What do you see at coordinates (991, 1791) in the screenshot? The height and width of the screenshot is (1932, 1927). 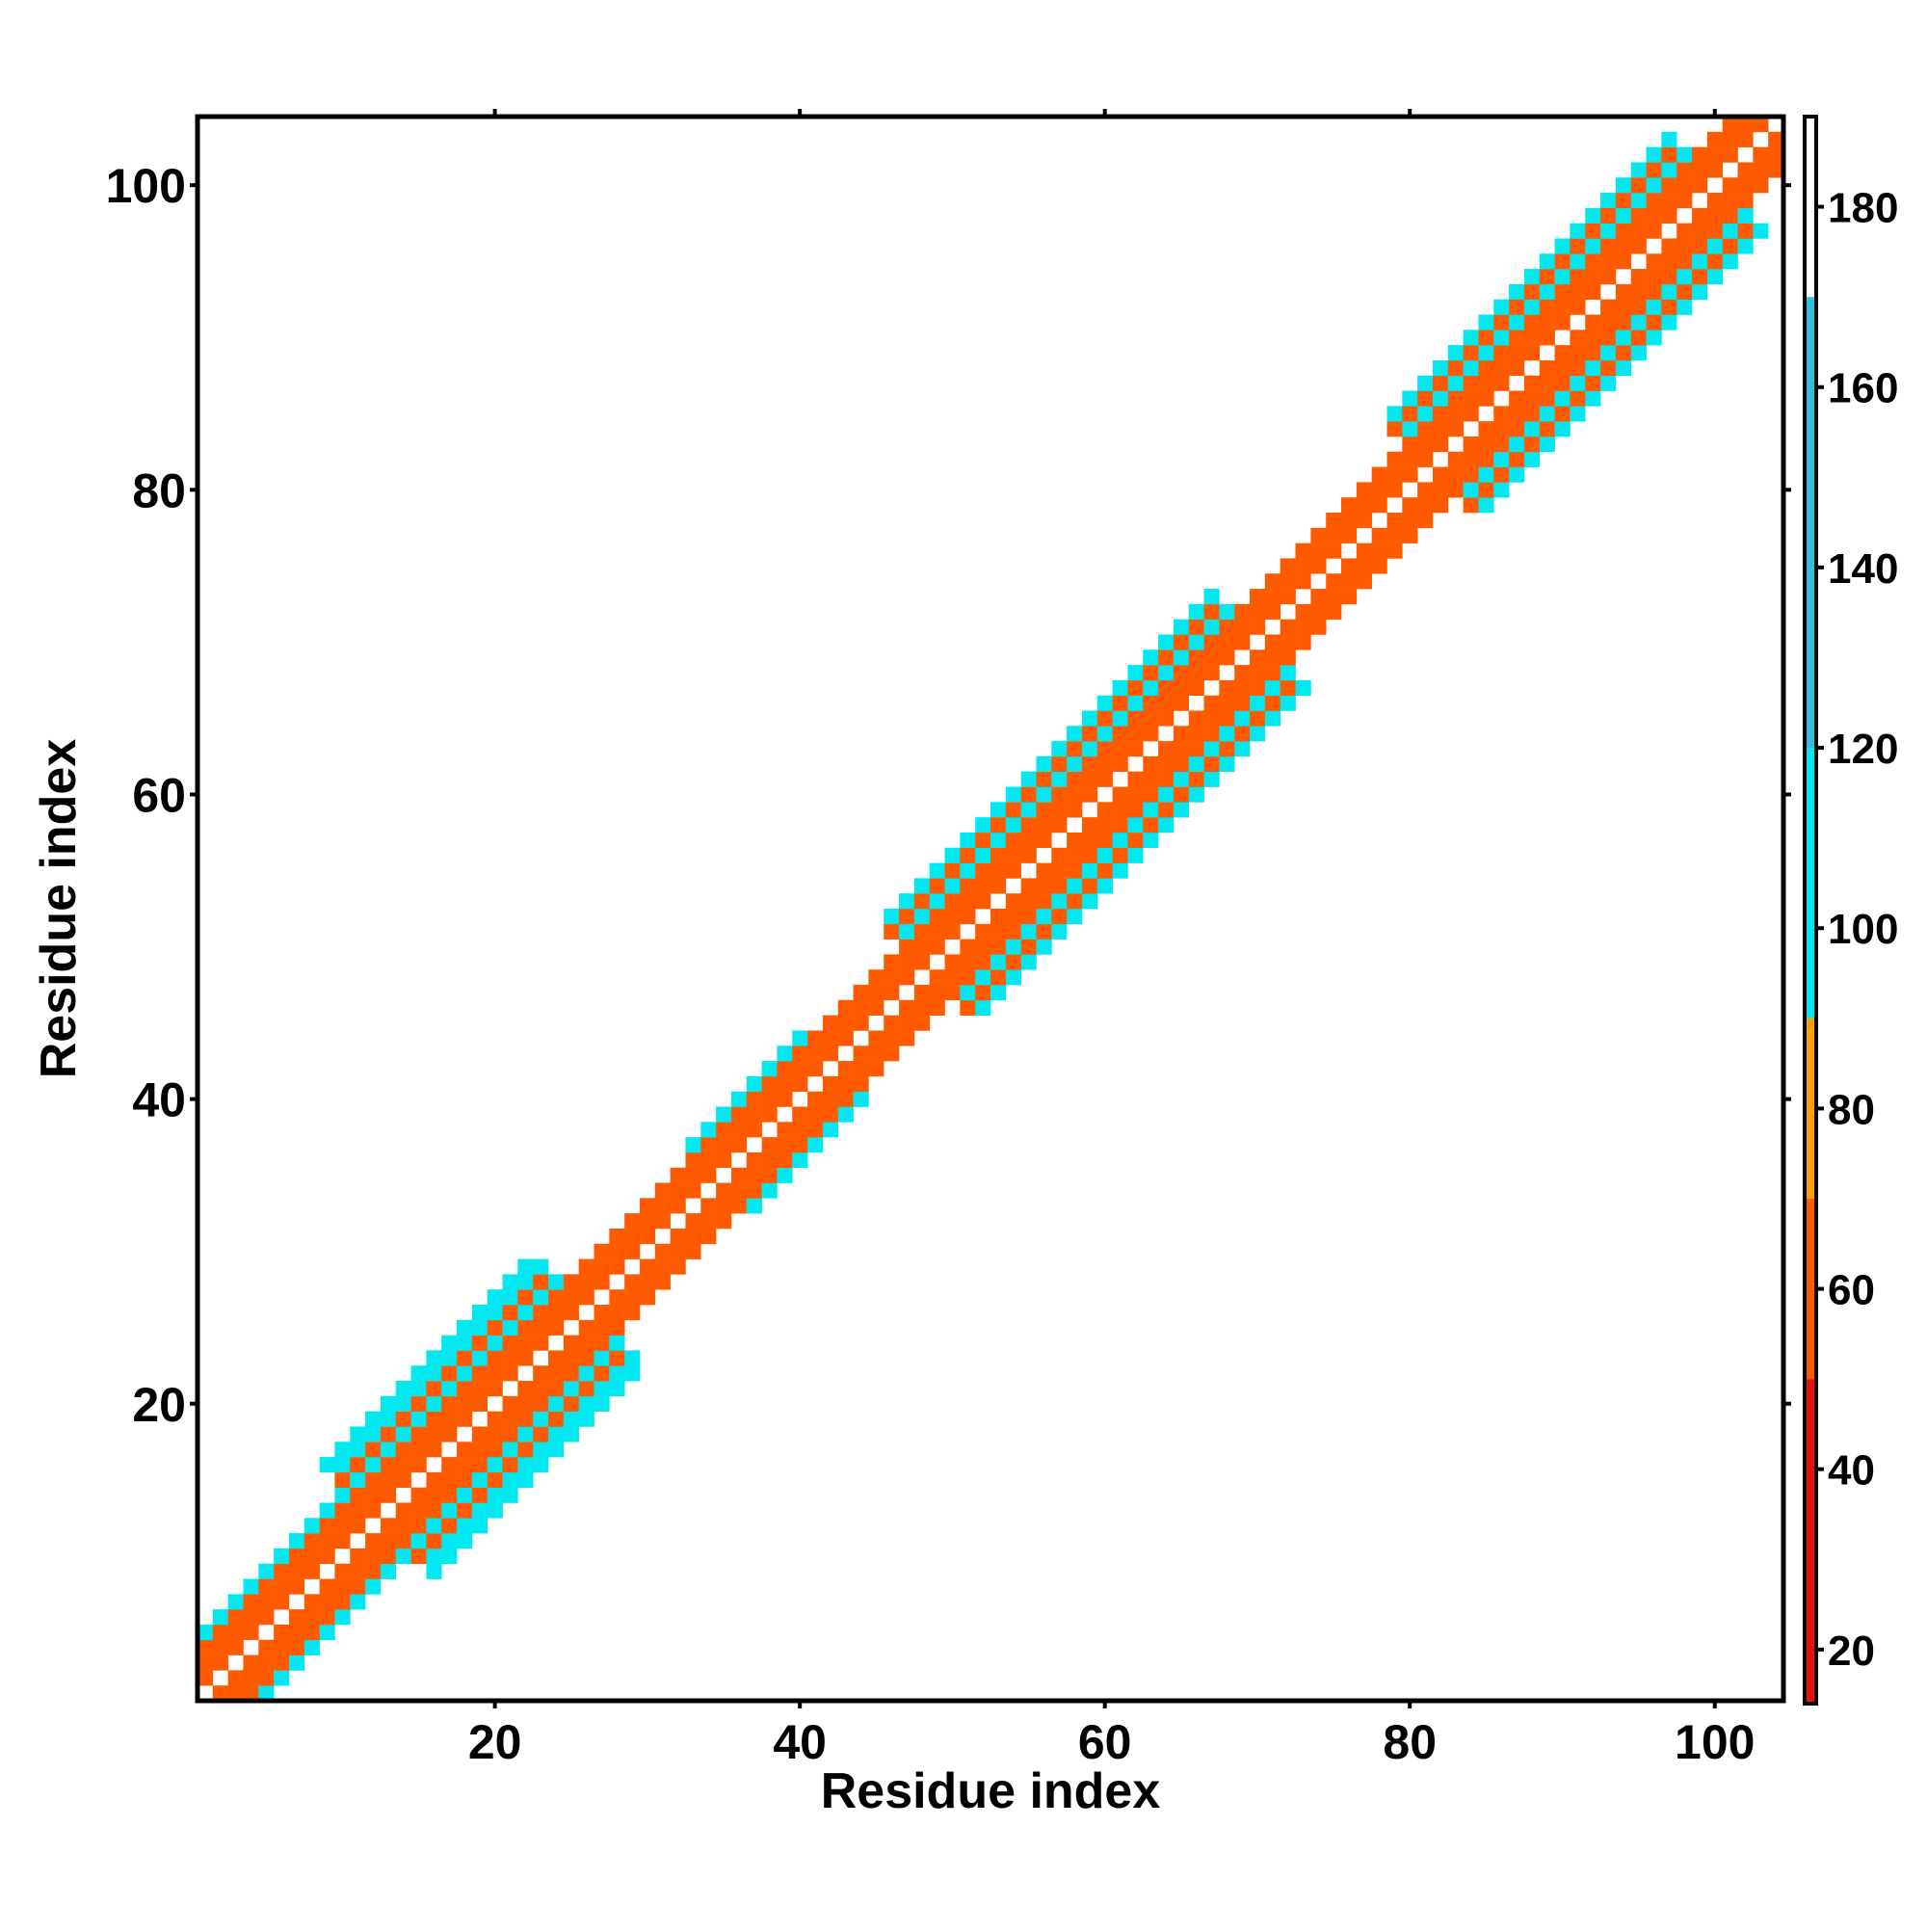 I see `x-axis-label: Residue index` at bounding box center [991, 1791].